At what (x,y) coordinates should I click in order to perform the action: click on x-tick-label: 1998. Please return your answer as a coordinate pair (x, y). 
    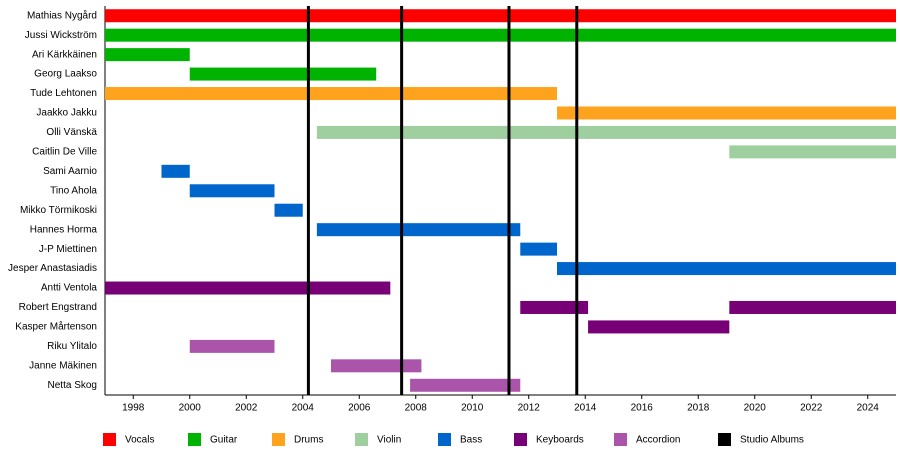
    Looking at the image, I should click on (133, 408).